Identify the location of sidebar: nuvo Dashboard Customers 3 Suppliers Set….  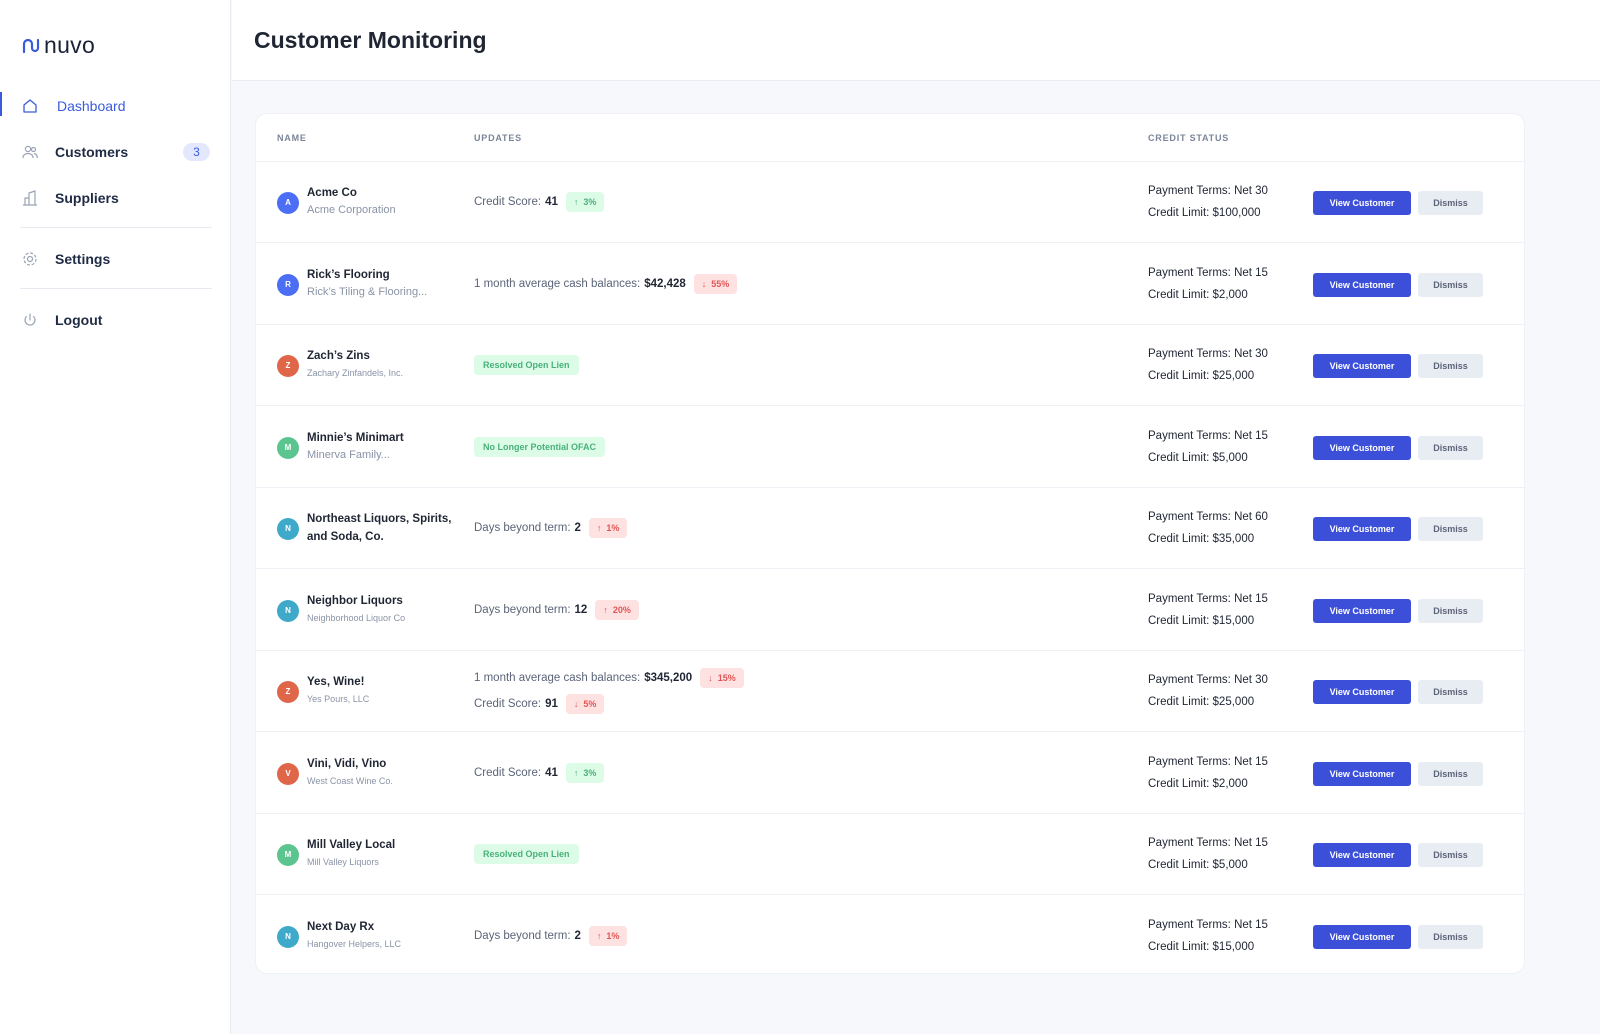
(115, 517).